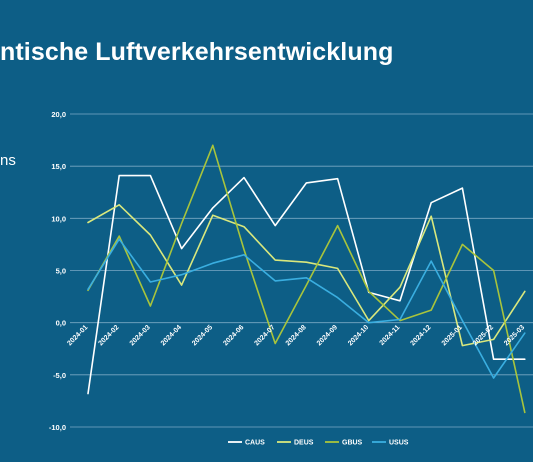  I want to click on side-text: ns, so click(8, 160).